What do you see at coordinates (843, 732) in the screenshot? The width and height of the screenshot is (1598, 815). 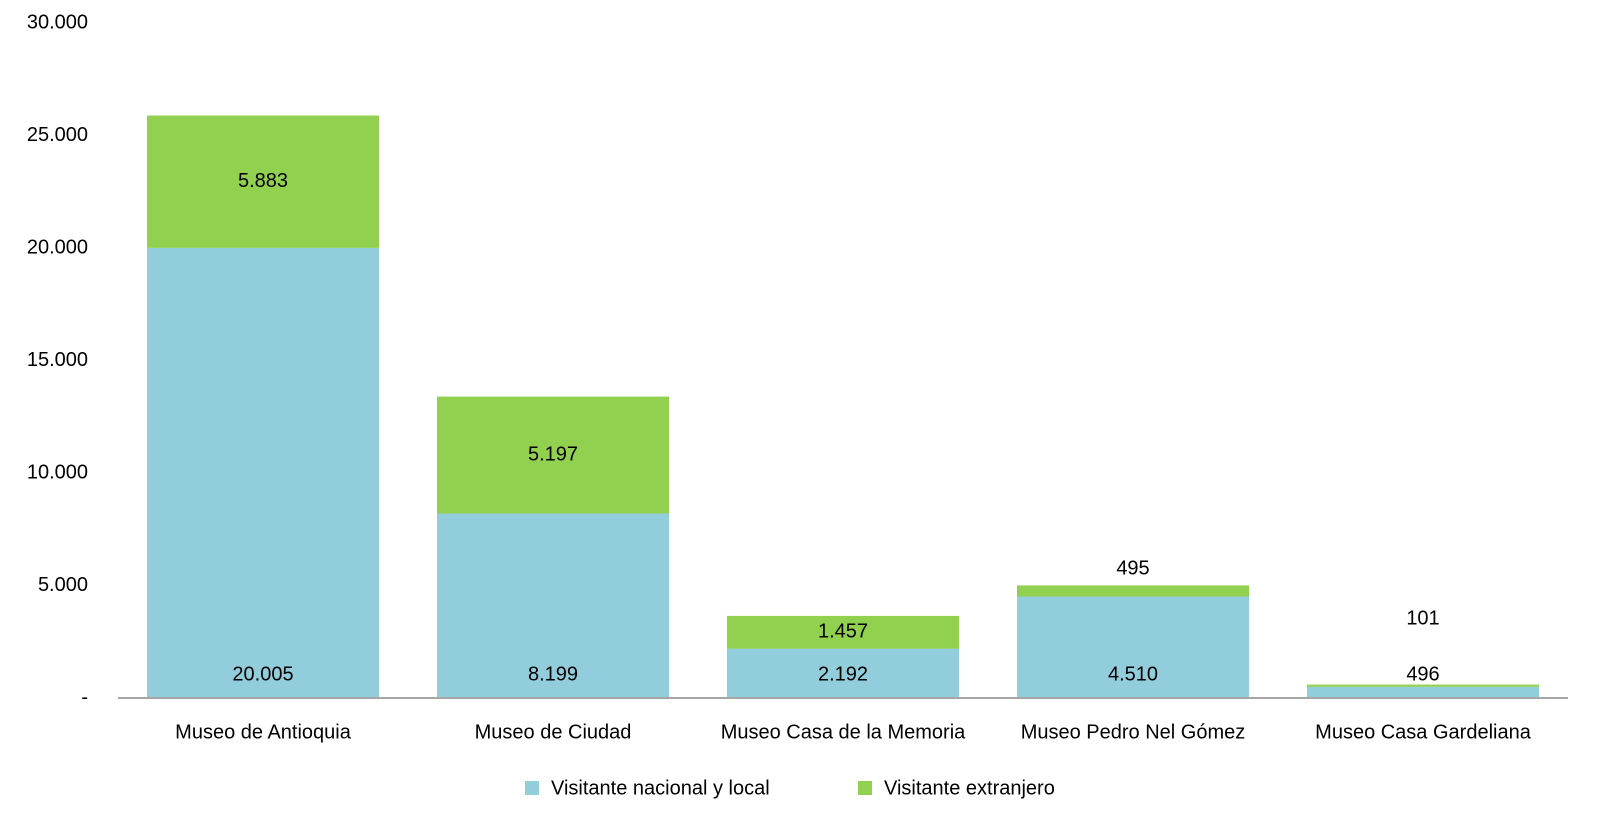 I see `x-tick-label: Museo Casa de la Memoria` at bounding box center [843, 732].